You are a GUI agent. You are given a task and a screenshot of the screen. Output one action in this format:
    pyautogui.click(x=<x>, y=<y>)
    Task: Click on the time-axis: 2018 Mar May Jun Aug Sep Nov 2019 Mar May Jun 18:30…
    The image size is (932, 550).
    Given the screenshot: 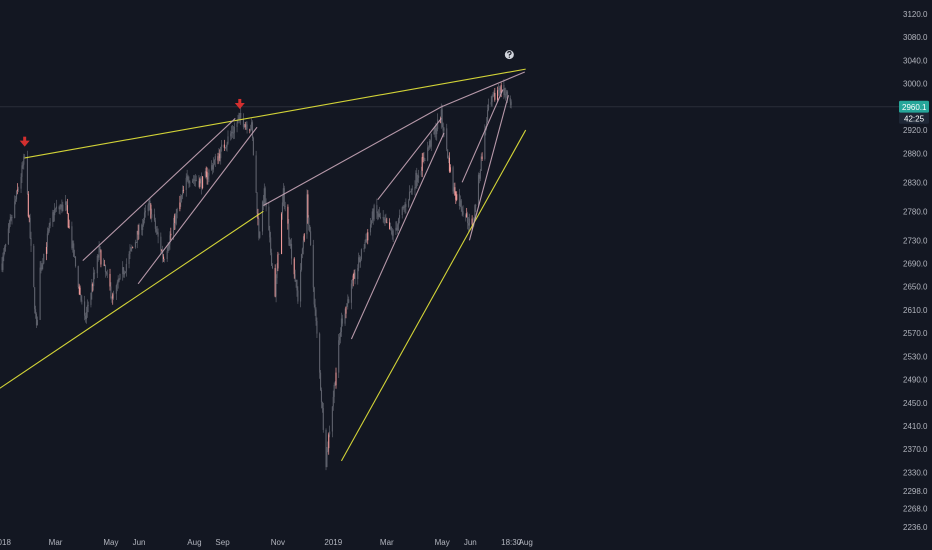 What is the action you would take?
    pyautogui.click(x=266, y=542)
    